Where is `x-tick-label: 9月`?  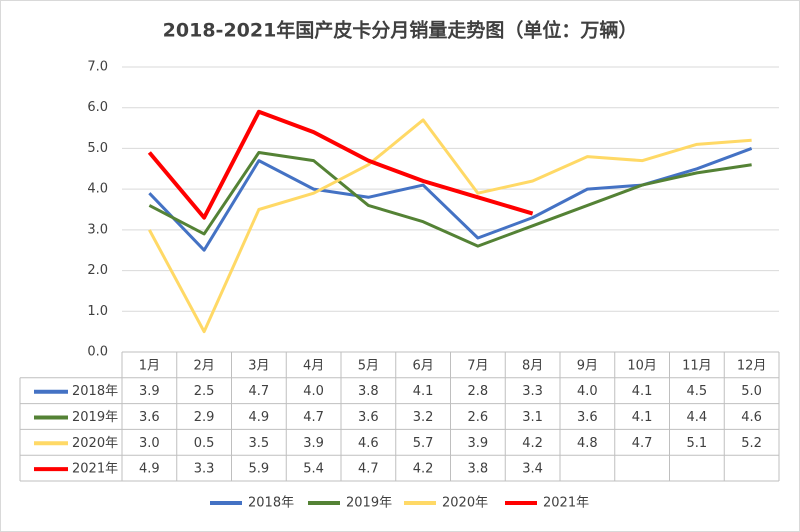 x-tick-label: 9月 is located at coordinates (587, 365).